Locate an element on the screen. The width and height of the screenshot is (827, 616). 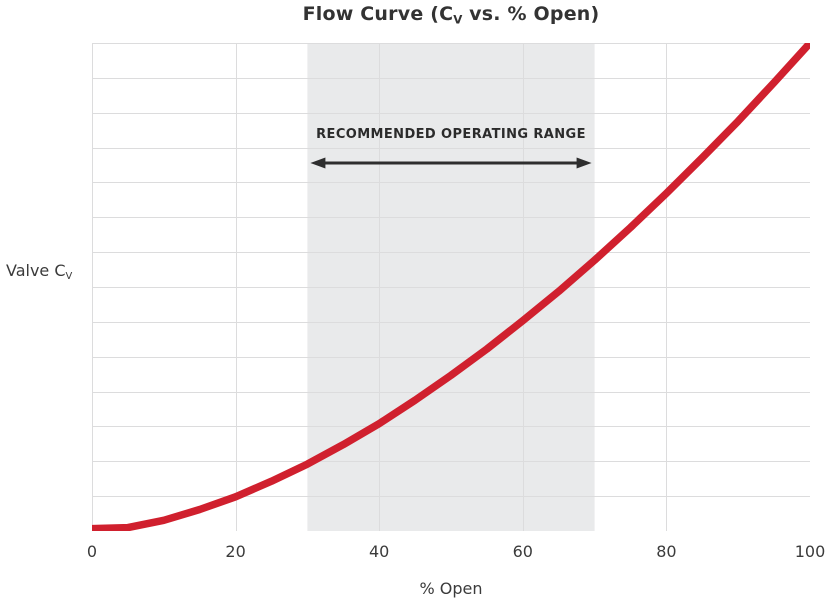
y-axis-label-subscript: V is located at coordinates (69, 276).